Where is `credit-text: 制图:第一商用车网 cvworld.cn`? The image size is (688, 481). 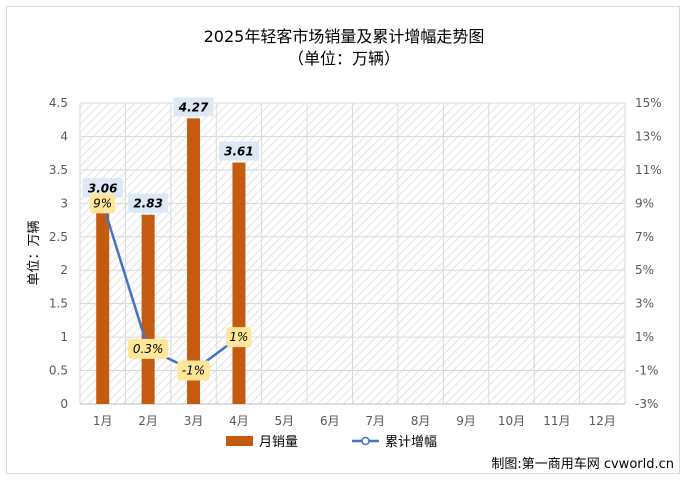
credit-text: 制图:第一商用车网 cvworld.cn is located at coordinates (582, 464).